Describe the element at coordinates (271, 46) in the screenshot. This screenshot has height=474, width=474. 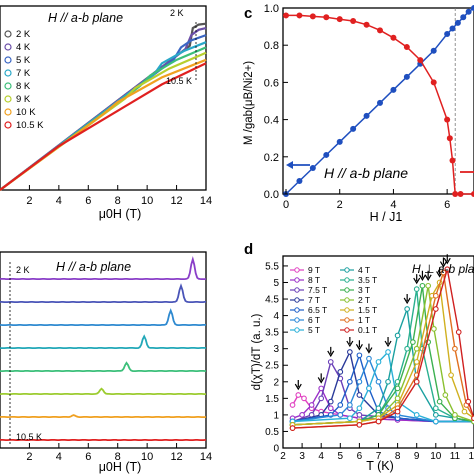
I see `panel-c-y-tick-label: 0.8` at that location.